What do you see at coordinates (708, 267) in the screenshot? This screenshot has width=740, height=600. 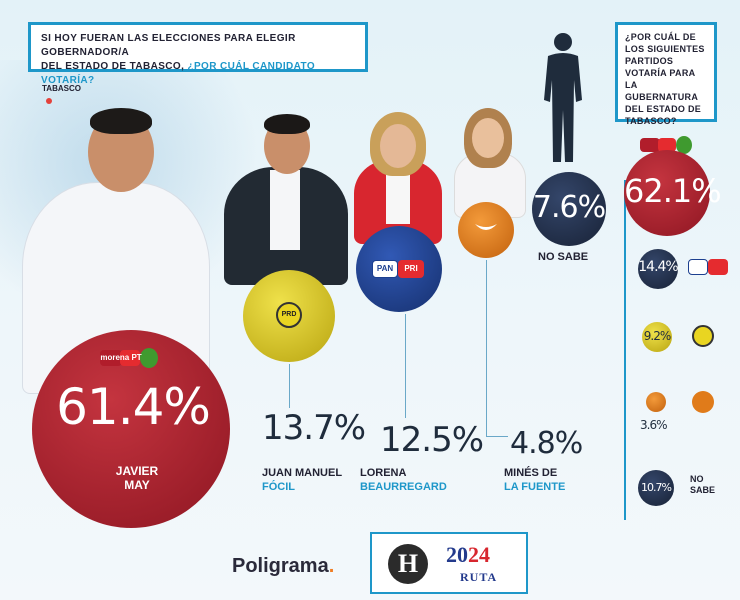 I see `party-logo-pan-pri` at bounding box center [708, 267].